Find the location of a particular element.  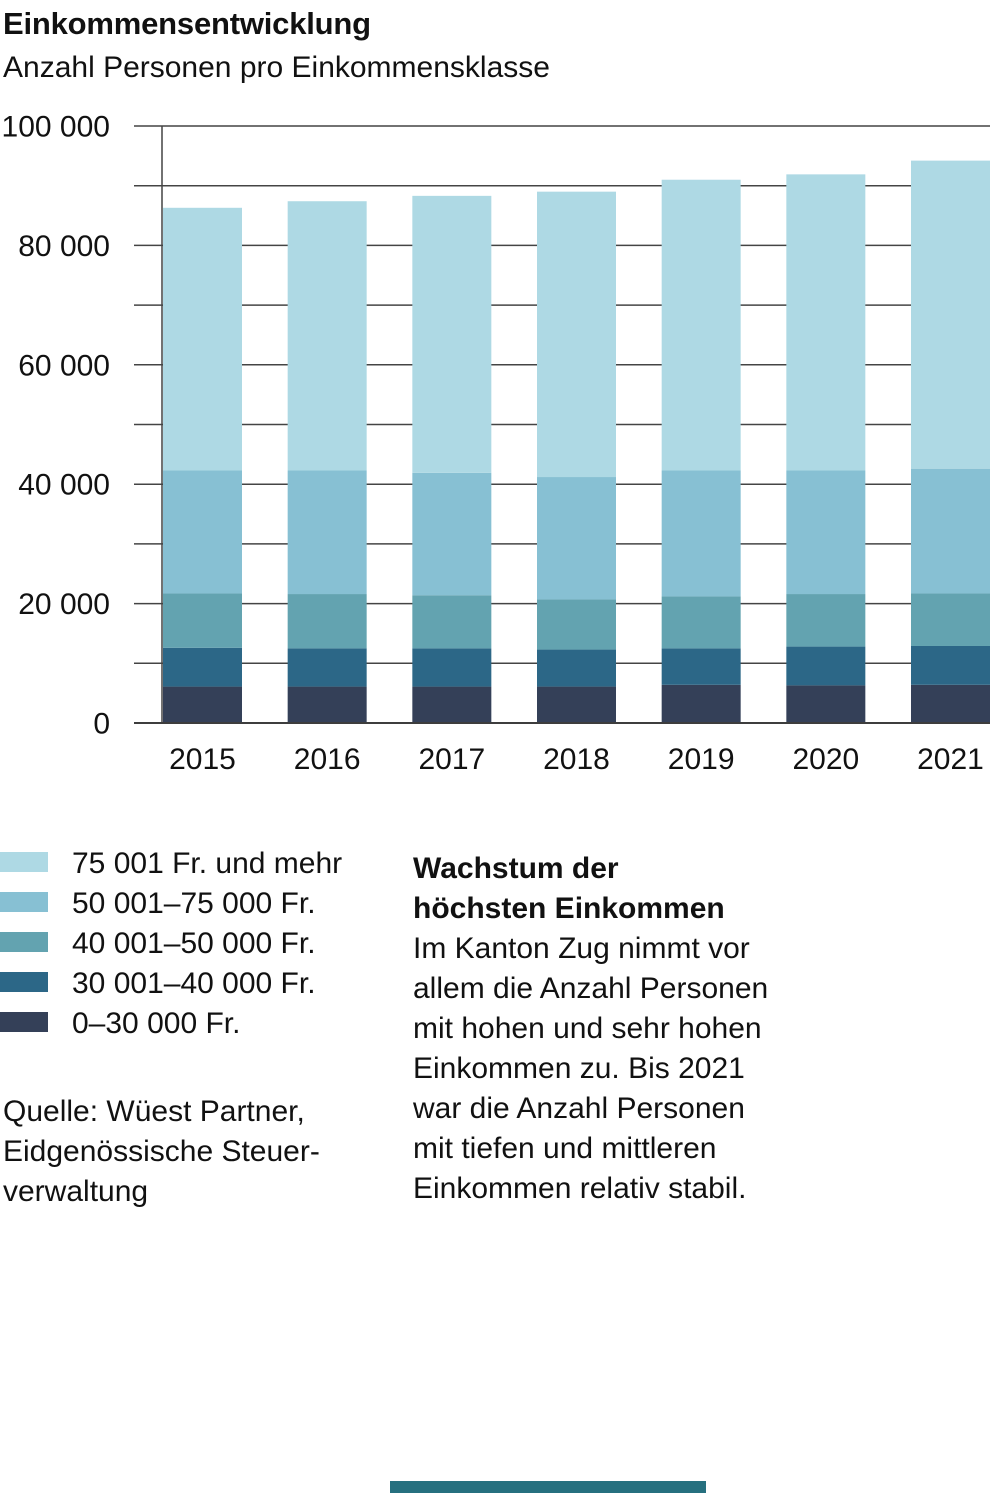

y-axis-label: 60 000 is located at coordinates (64, 365).